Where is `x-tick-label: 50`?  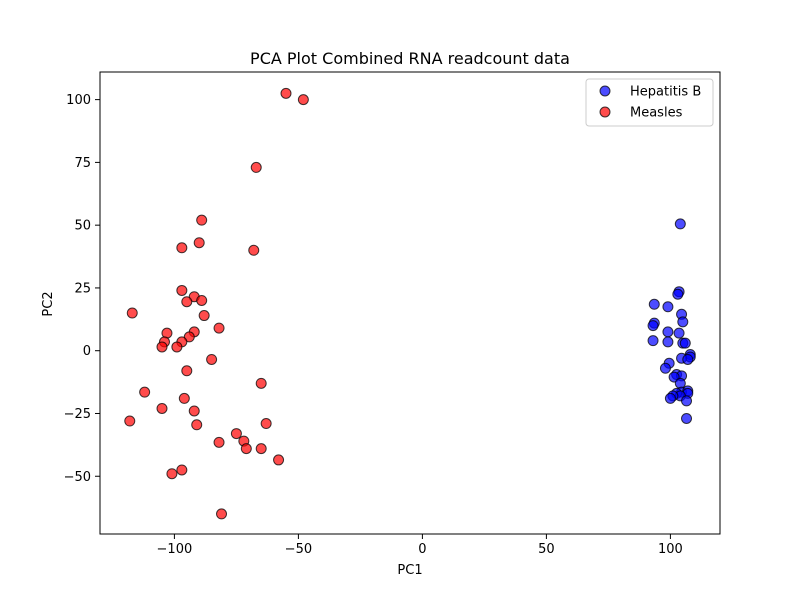
x-tick-label: 50 is located at coordinates (546, 549).